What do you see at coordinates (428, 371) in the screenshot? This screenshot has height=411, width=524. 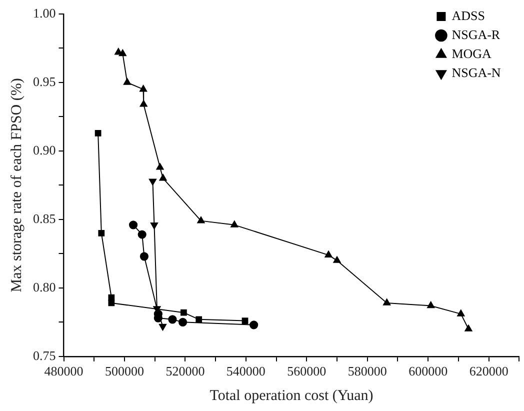 I see `x-tick-label: 600000` at bounding box center [428, 371].